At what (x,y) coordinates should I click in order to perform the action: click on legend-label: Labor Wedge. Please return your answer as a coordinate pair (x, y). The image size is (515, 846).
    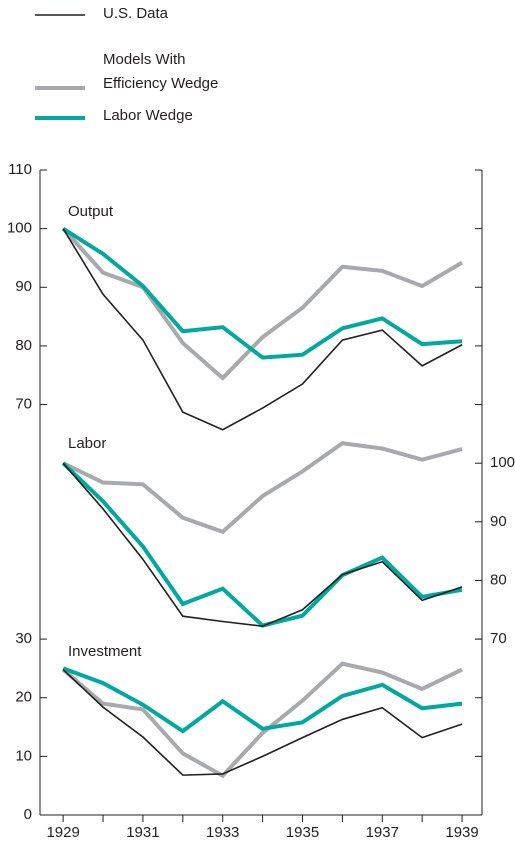
    Looking at the image, I should click on (148, 115).